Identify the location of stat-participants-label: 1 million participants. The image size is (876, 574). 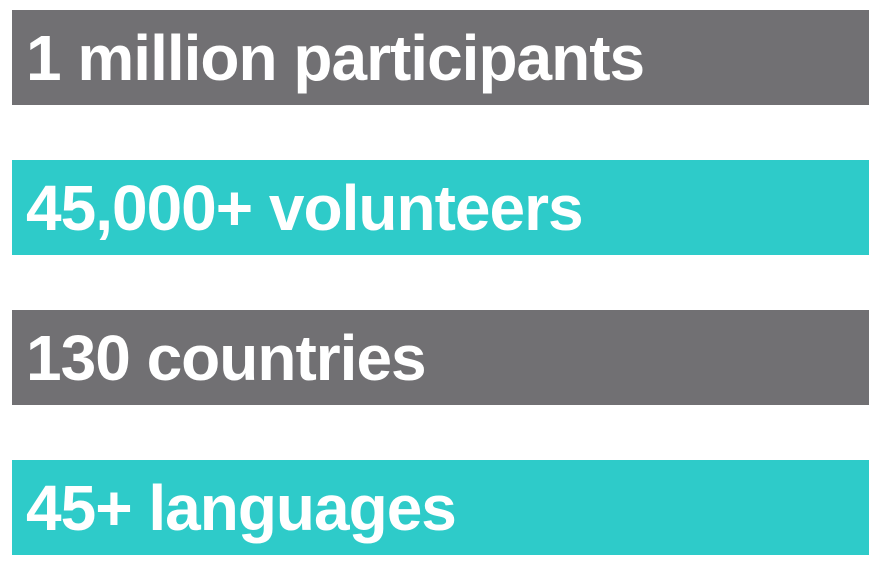
(335, 57).